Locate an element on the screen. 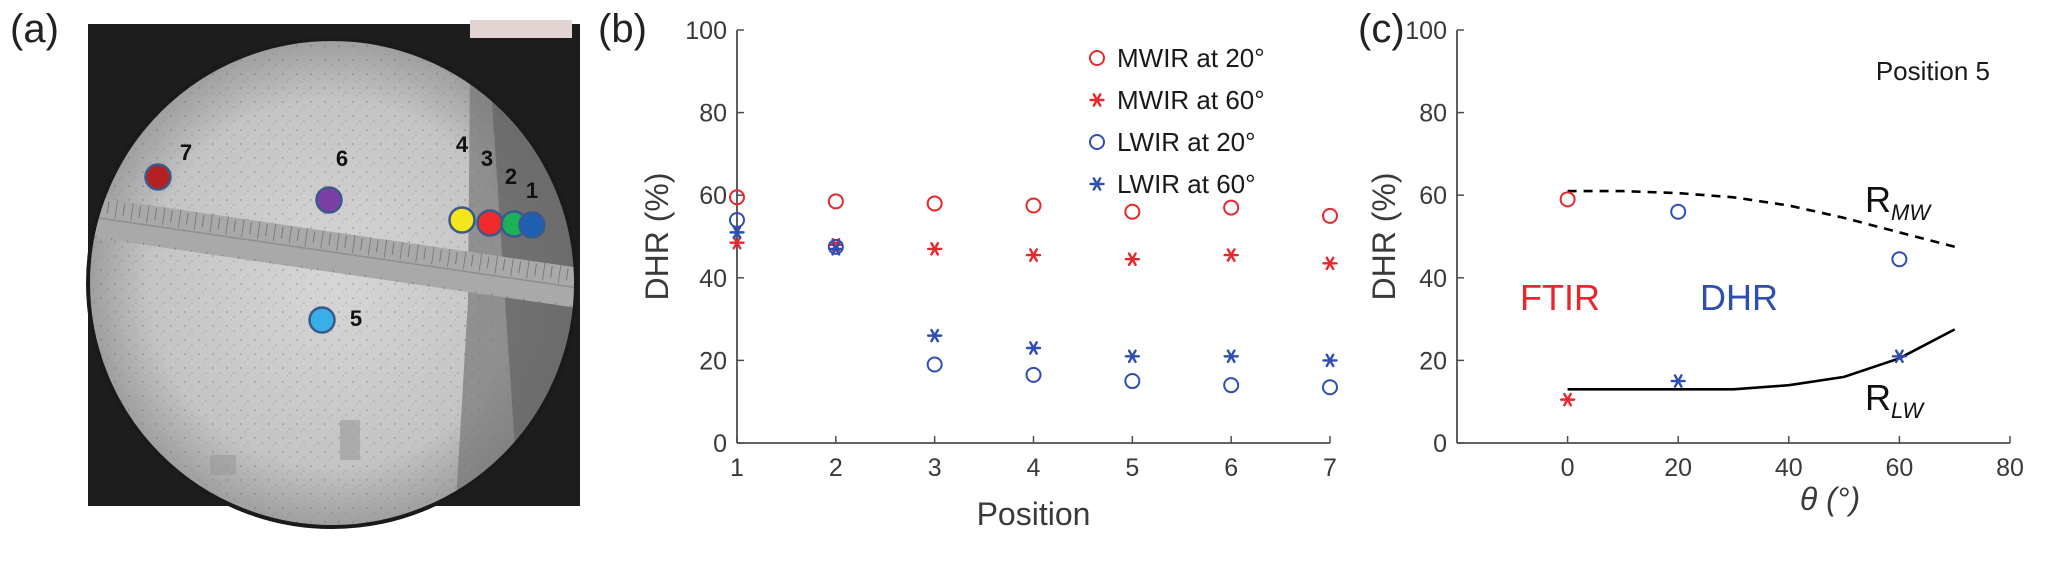 This screenshot has width=2048, height=570. x-tick-label: 6 is located at coordinates (1231, 468).